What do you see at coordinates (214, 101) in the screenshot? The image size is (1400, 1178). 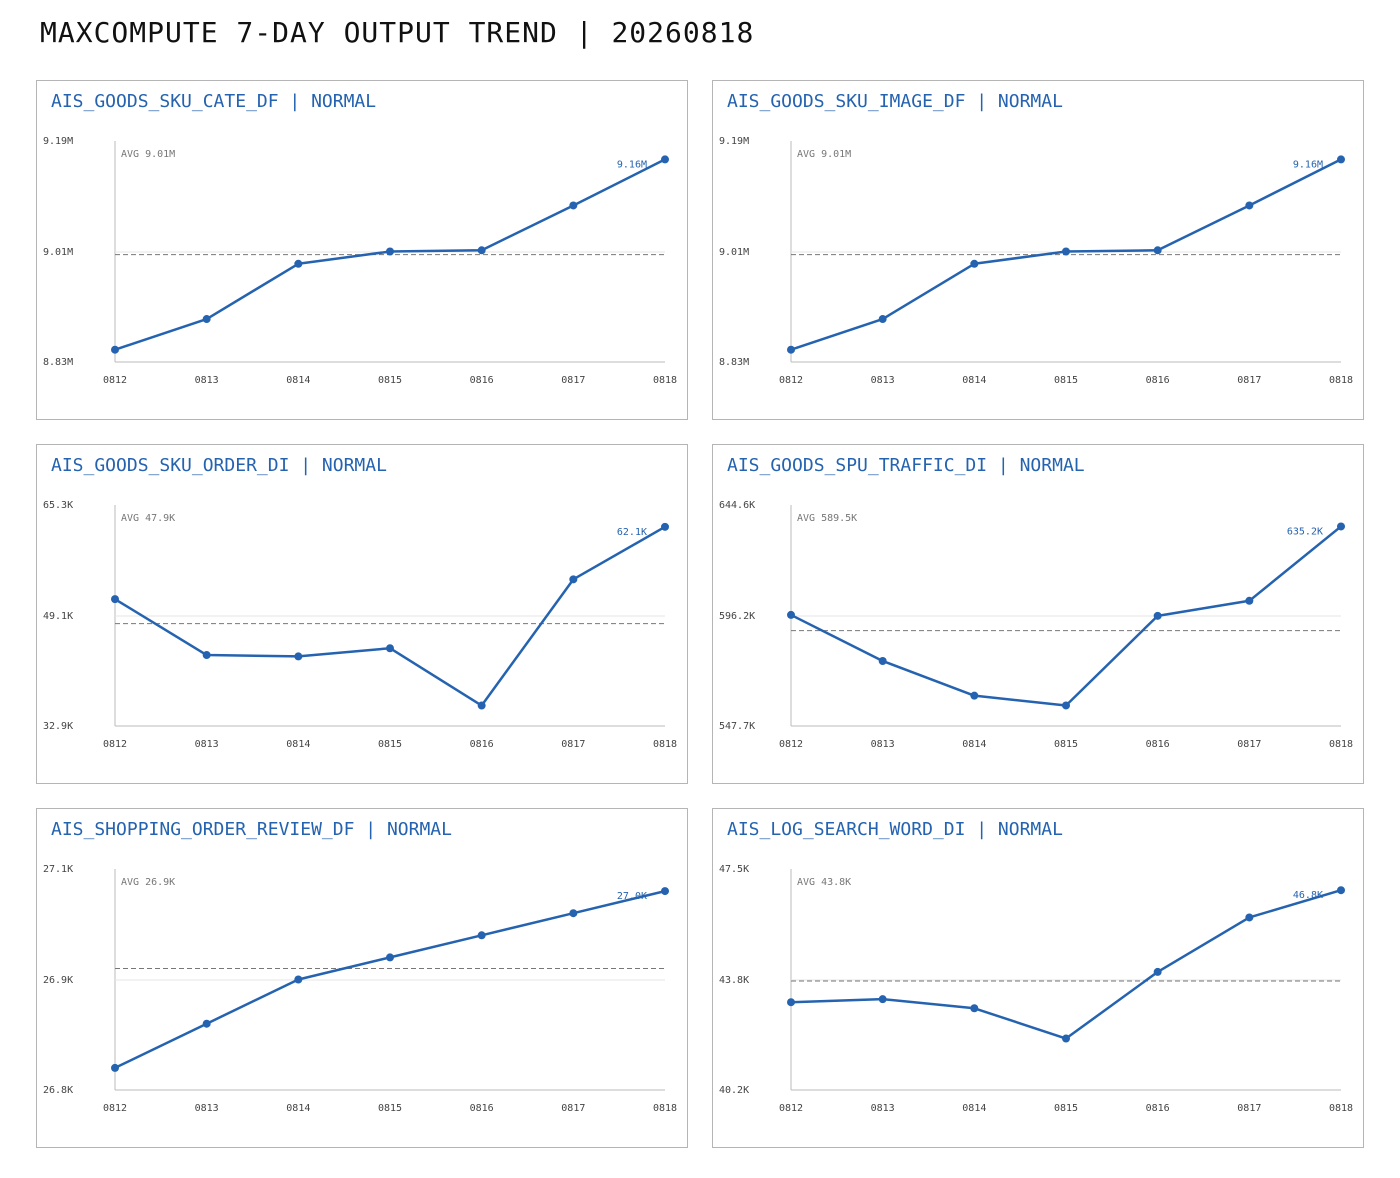 I see `chart-title: AIS_GOODS_SKU_CATE_DF | NORMAL` at bounding box center [214, 101].